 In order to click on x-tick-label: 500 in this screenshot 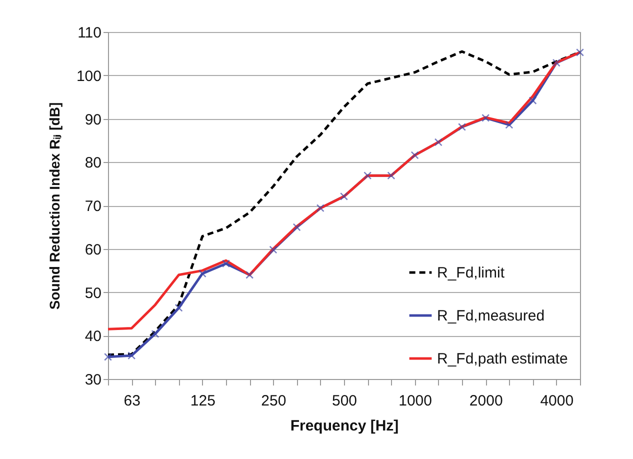, I will do `click(345, 401)`.